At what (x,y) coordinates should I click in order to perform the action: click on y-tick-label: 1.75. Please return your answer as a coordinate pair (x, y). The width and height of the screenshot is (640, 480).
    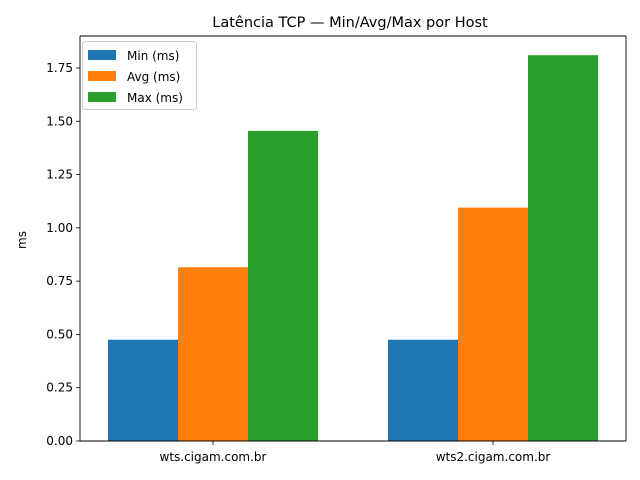
    Looking at the image, I should click on (59, 68).